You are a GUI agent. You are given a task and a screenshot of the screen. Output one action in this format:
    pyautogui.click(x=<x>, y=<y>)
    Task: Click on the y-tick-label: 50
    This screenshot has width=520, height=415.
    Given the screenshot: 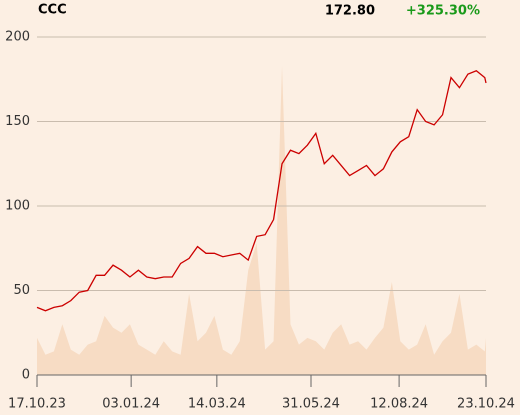 What is the action you would take?
    pyautogui.click(x=21, y=290)
    